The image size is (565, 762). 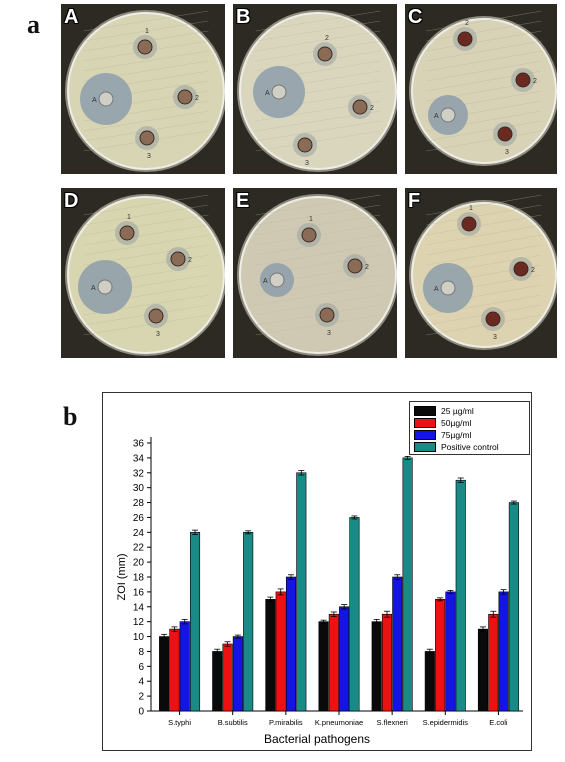 What do you see at coordinates (139, 458) in the screenshot?
I see `y-tick-label: 34` at bounding box center [139, 458].